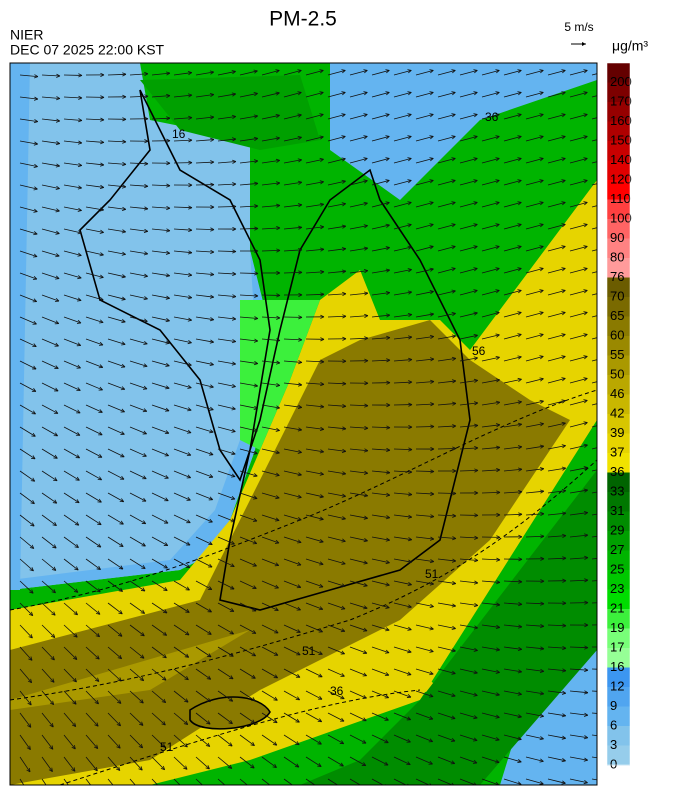 The image size is (673, 795). I want to click on colorbar-label: 70, so click(617, 295).